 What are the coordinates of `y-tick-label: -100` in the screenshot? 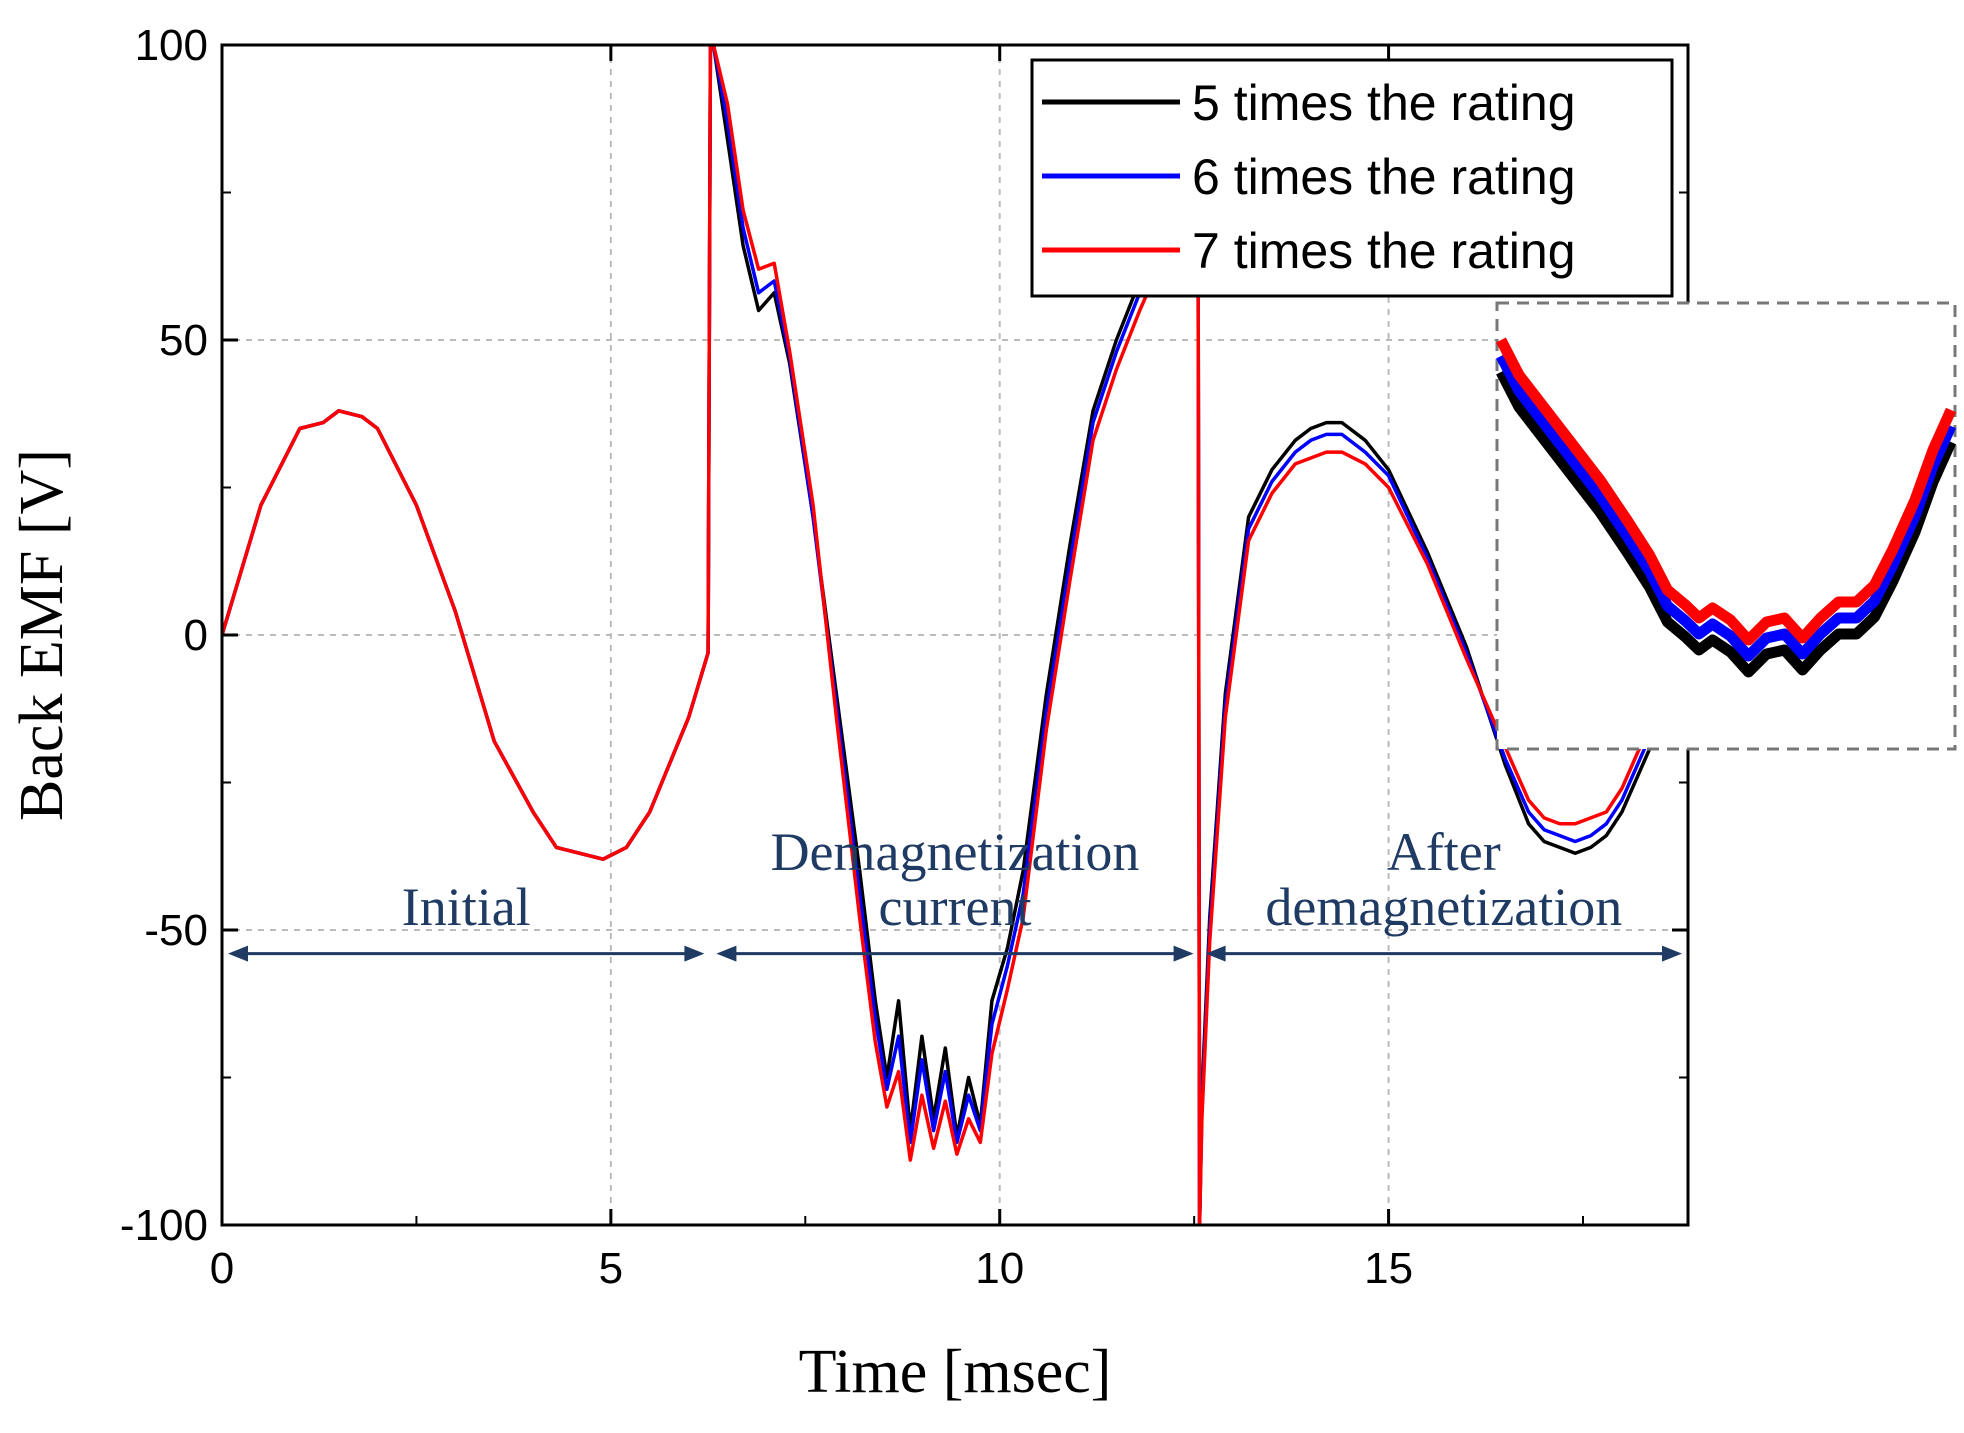 It's located at (164, 1225).